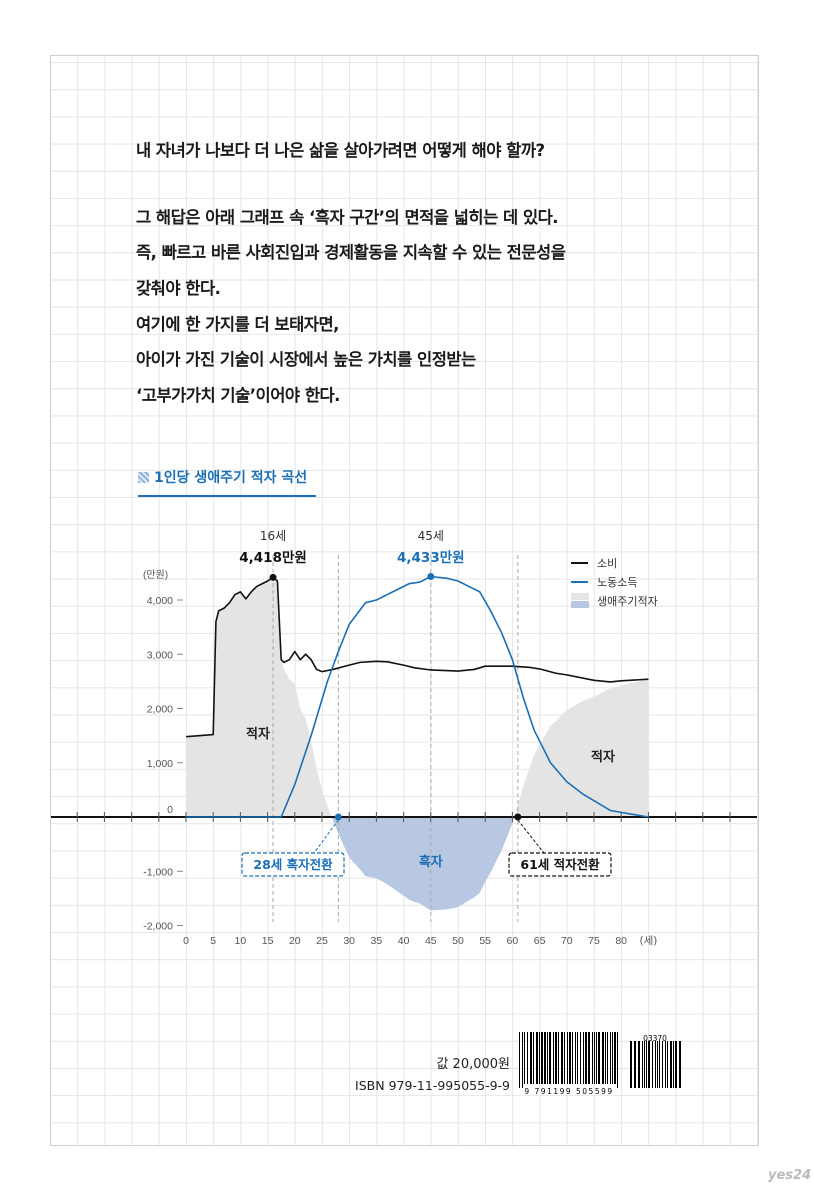  Describe the element at coordinates (655, 1038) in the screenshot. I see `addon-digits: 03370` at that location.